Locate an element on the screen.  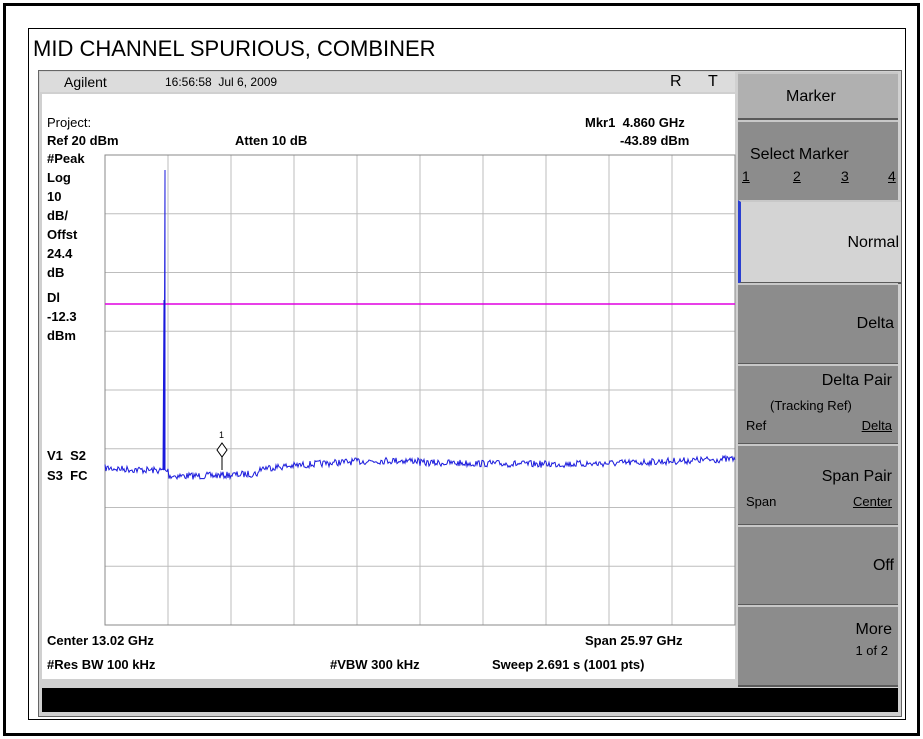
attenuation: Atten 10 dB is located at coordinates (271, 140).